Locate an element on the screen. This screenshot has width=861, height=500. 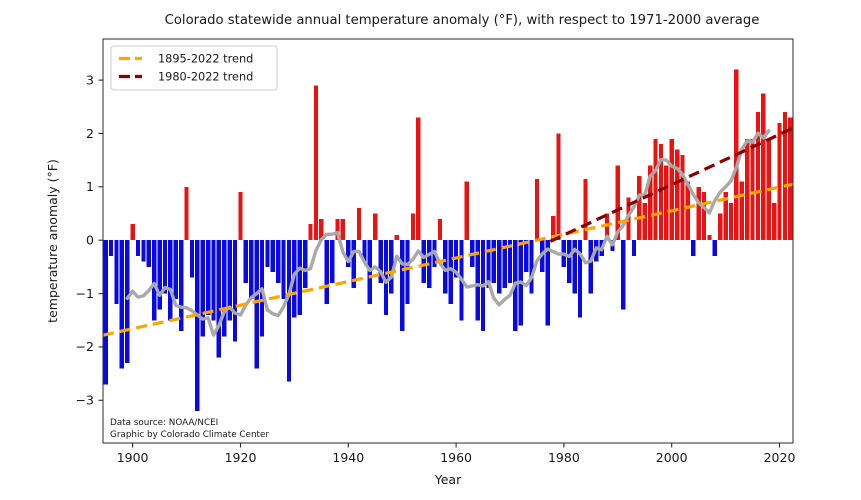
x-tick-label-2020: 2020 is located at coordinates (780, 457).